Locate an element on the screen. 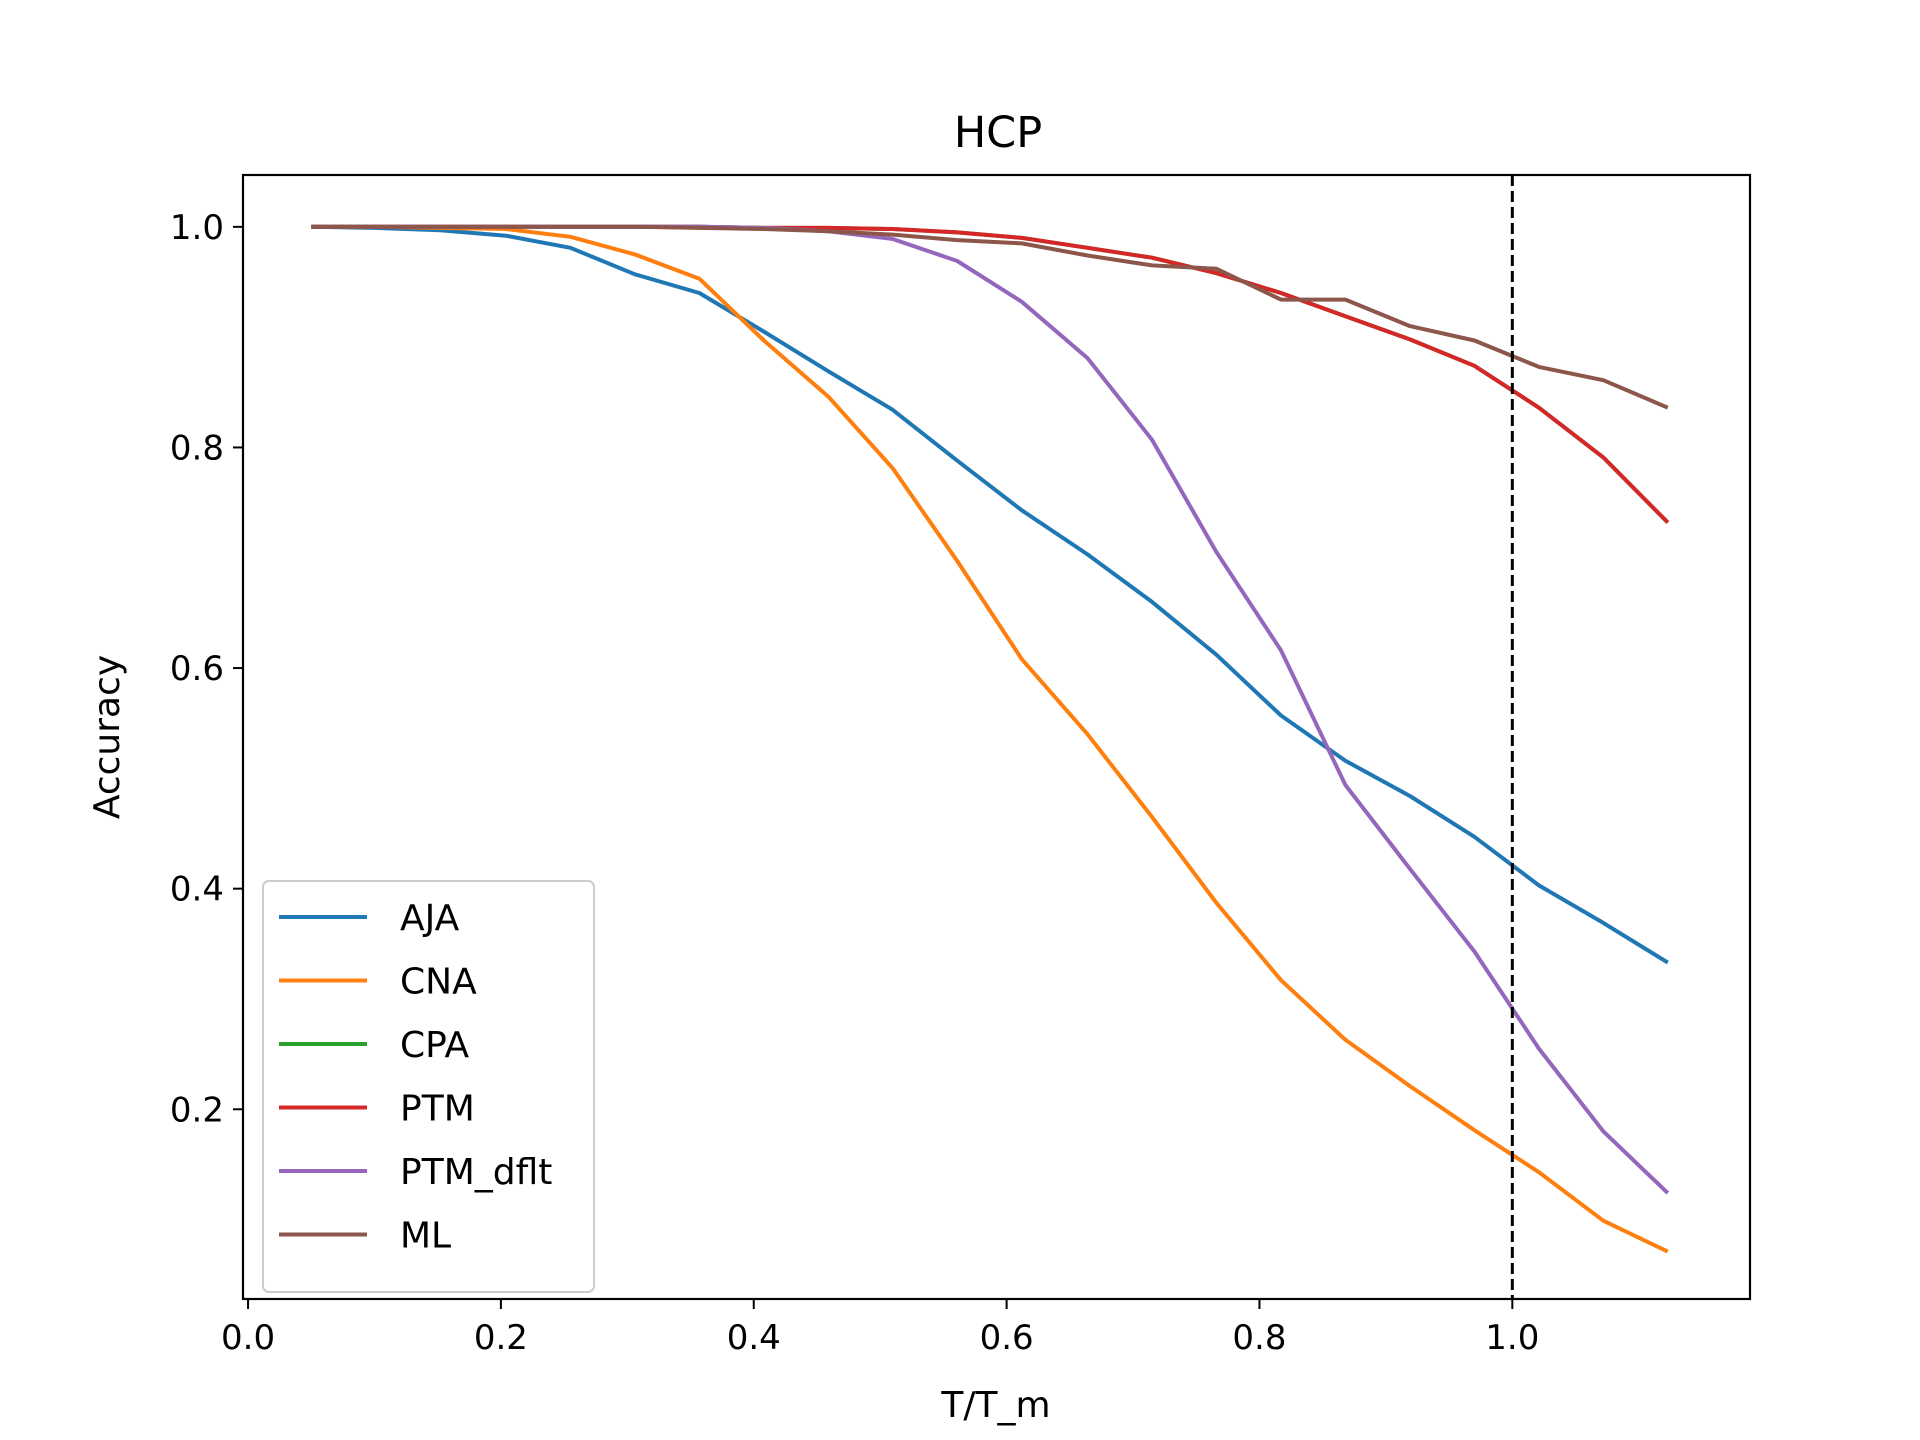 This screenshot has width=1920, height=1440. legend-label: PTM_dflt is located at coordinates (476, 1172).